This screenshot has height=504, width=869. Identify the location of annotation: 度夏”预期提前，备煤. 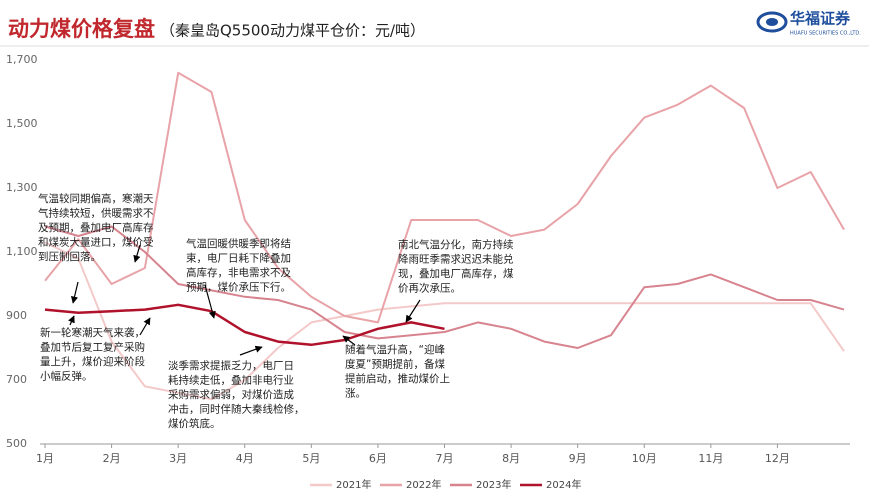
(395, 364).